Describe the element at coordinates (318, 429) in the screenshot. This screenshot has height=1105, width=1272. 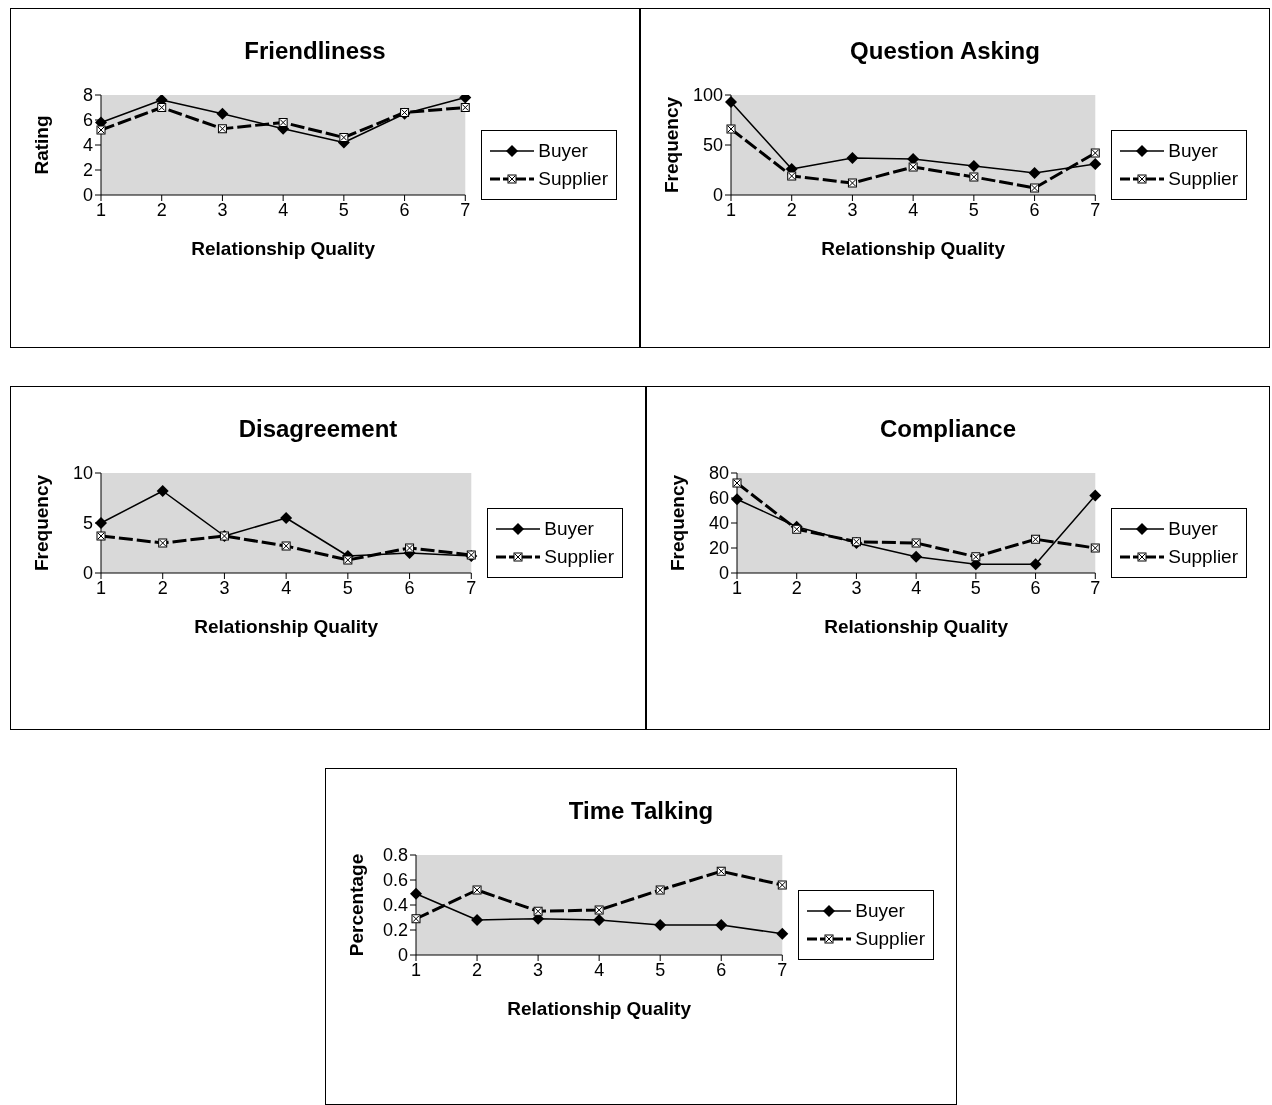
I see `chart-title: Disagreement` at that location.